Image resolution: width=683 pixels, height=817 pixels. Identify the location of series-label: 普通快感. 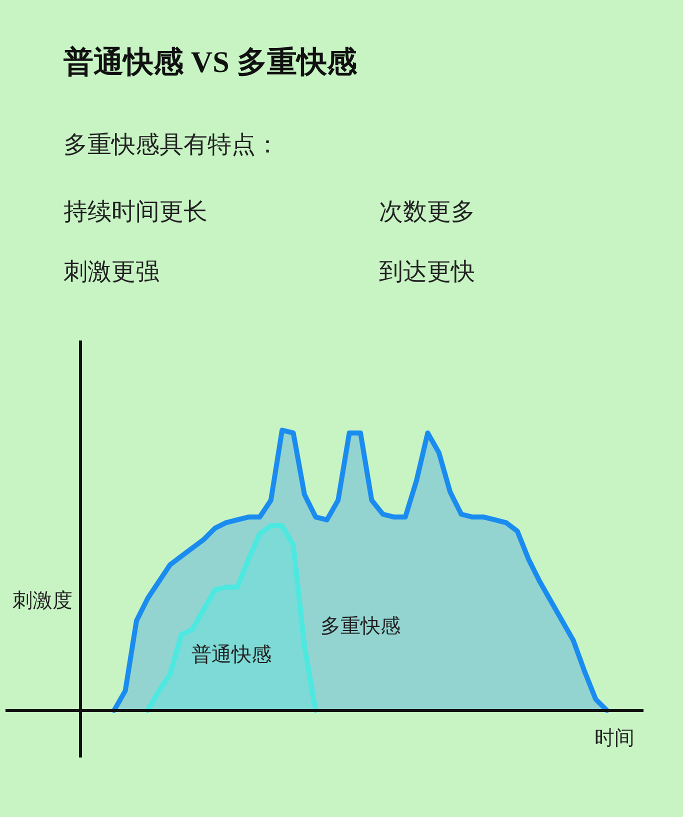
(232, 654).